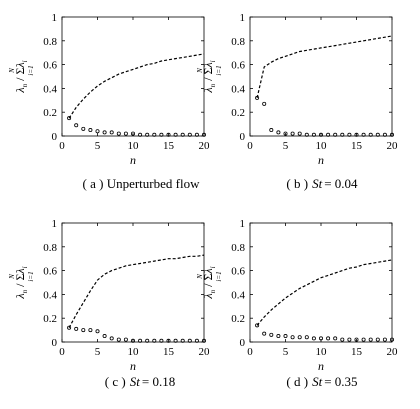 Image resolution: width=420 pixels, height=409 pixels. What do you see at coordinates (142, 183) in the screenshot?
I see `panel-caption: ( a ) Unperturbed flow` at bounding box center [142, 183].